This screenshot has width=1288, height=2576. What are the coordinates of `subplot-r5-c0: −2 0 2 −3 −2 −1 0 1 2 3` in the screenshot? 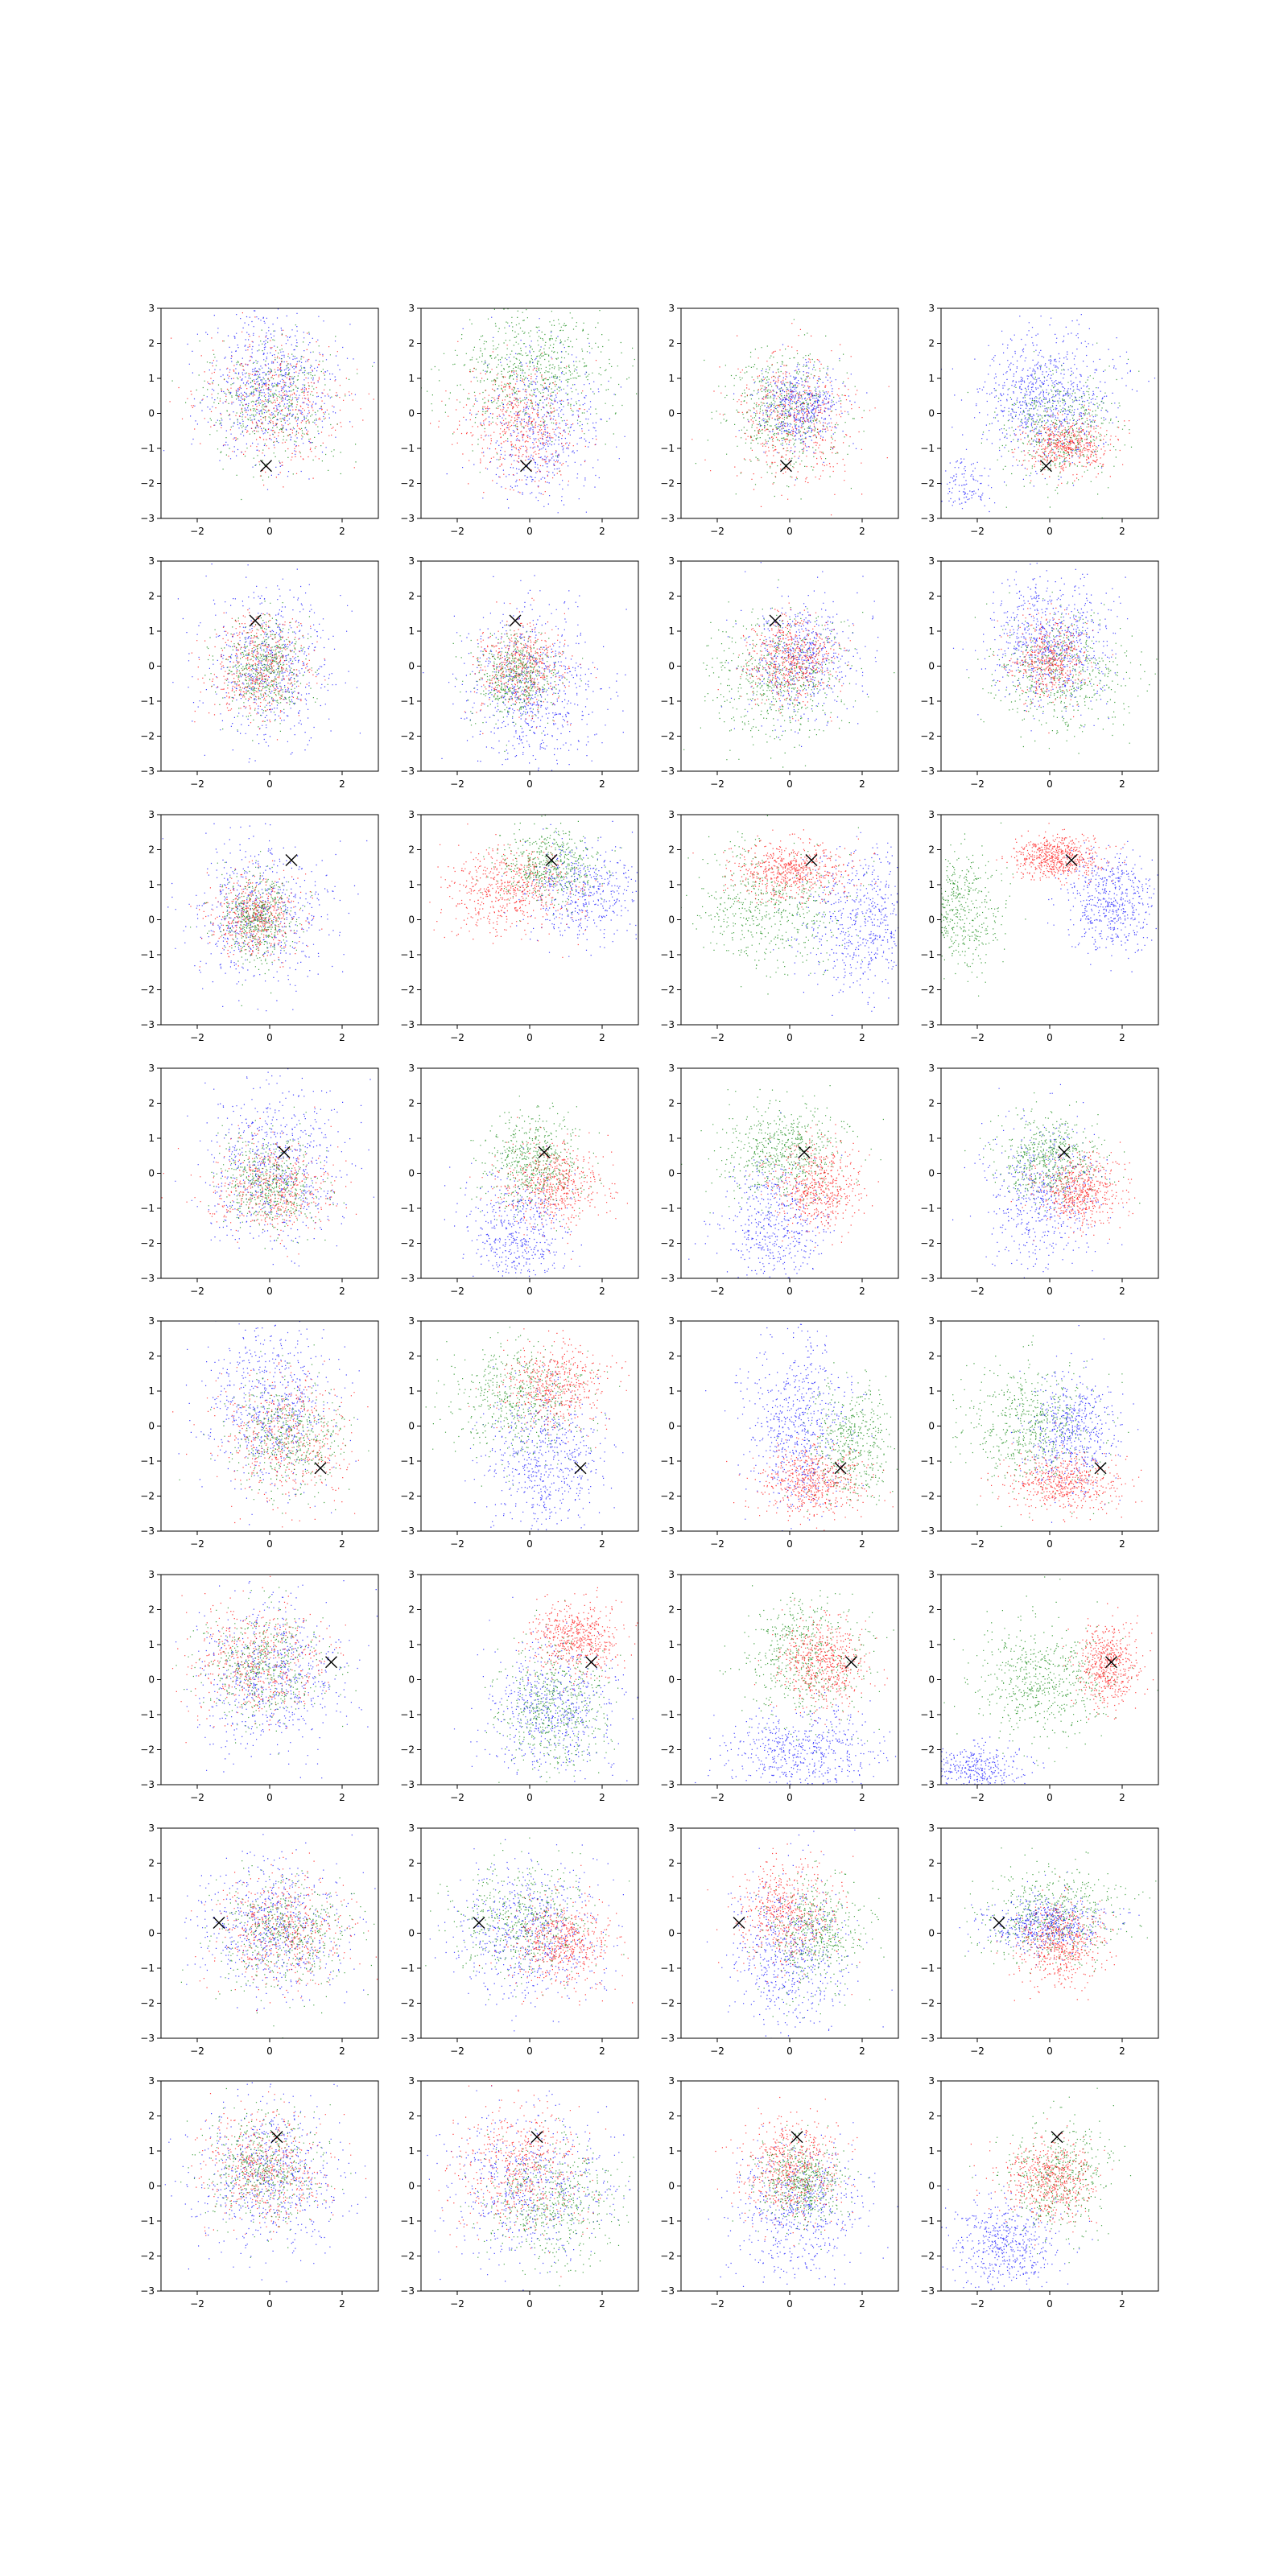 It's located at (259, 1686).